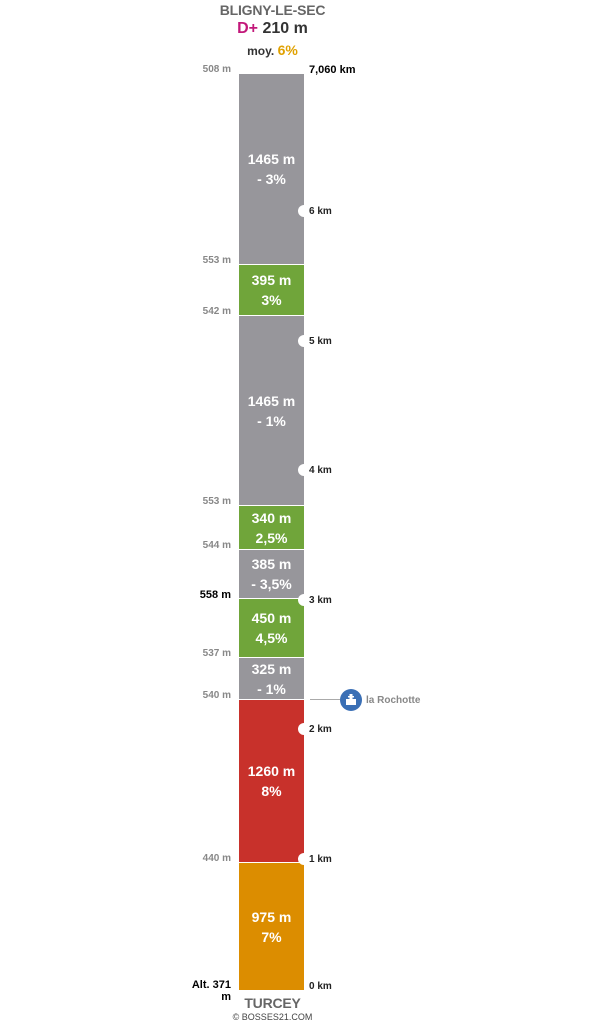  I want to click on profile-segment: 1465 m - 1%, so click(271, 410).